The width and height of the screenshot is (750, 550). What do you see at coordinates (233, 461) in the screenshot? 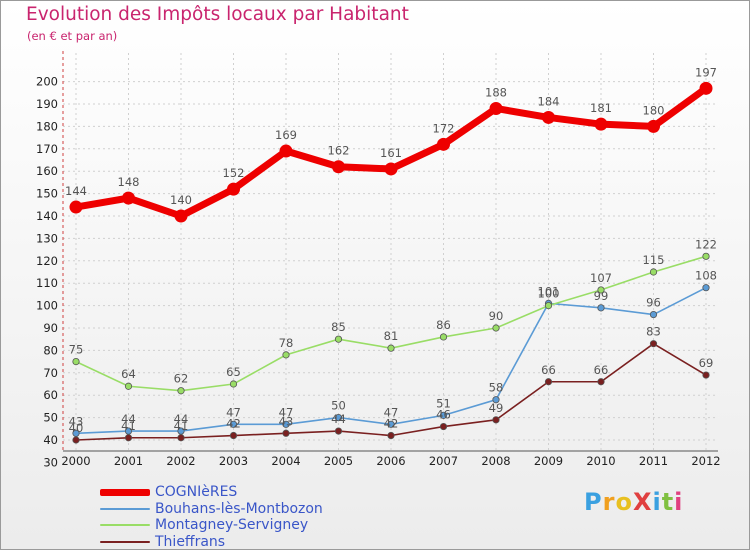
I see `x-tick-label: 2003` at bounding box center [233, 461].